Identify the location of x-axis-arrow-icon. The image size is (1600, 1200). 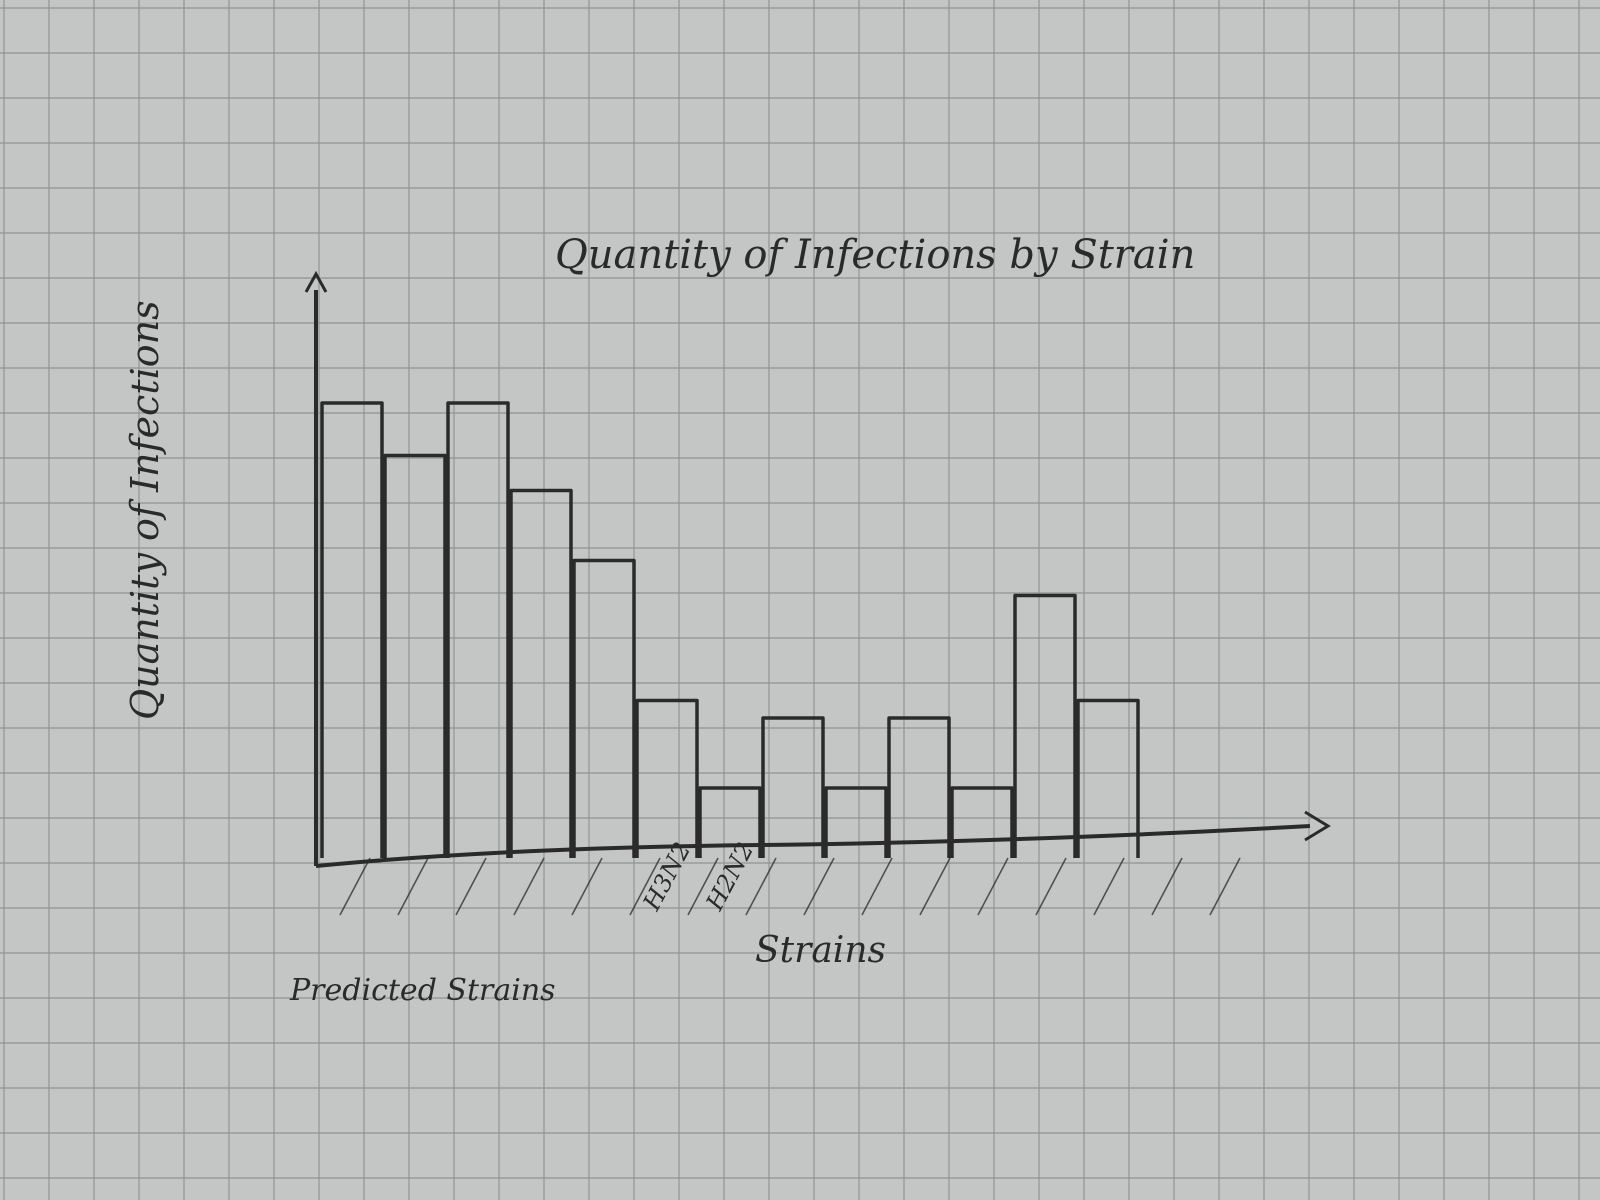
(1317, 826).